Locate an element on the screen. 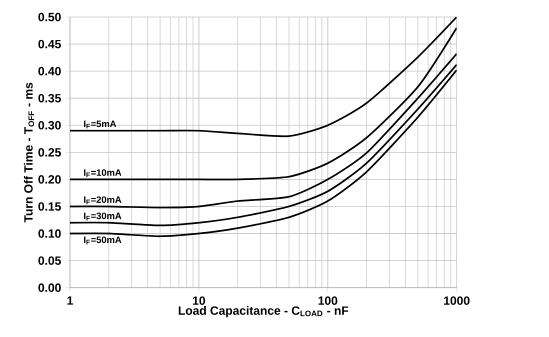 The image size is (549, 337). y-tick-label: 0.45 is located at coordinates (49, 44).